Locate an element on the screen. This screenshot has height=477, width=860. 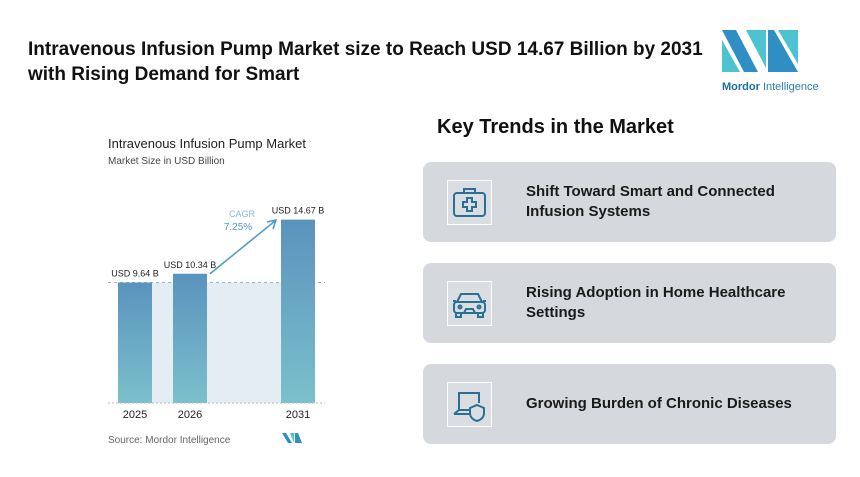
bar-2031 is located at coordinates (298, 311).